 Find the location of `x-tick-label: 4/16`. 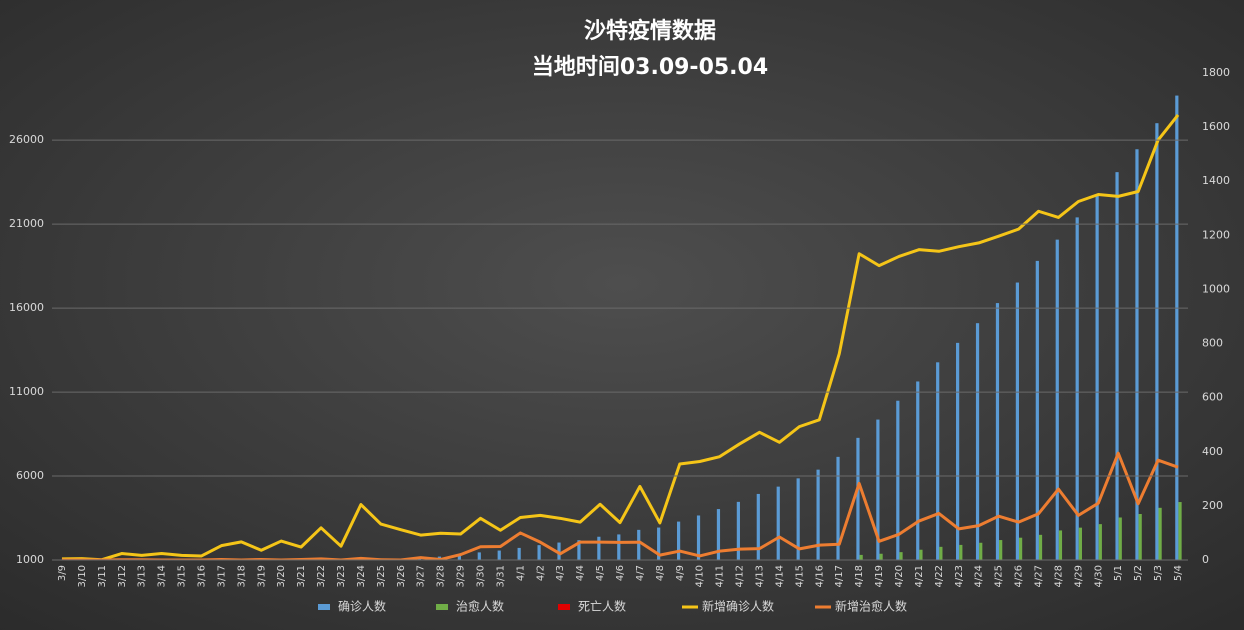

x-tick-label: 4/16 is located at coordinates (819, 576).